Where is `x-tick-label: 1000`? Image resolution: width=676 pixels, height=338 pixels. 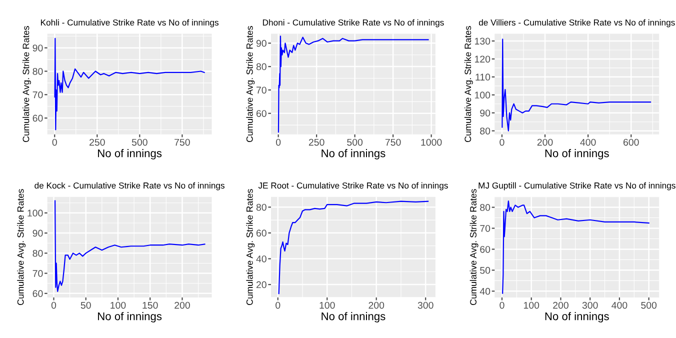 x-tick-label: 1000 is located at coordinates (431, 142).